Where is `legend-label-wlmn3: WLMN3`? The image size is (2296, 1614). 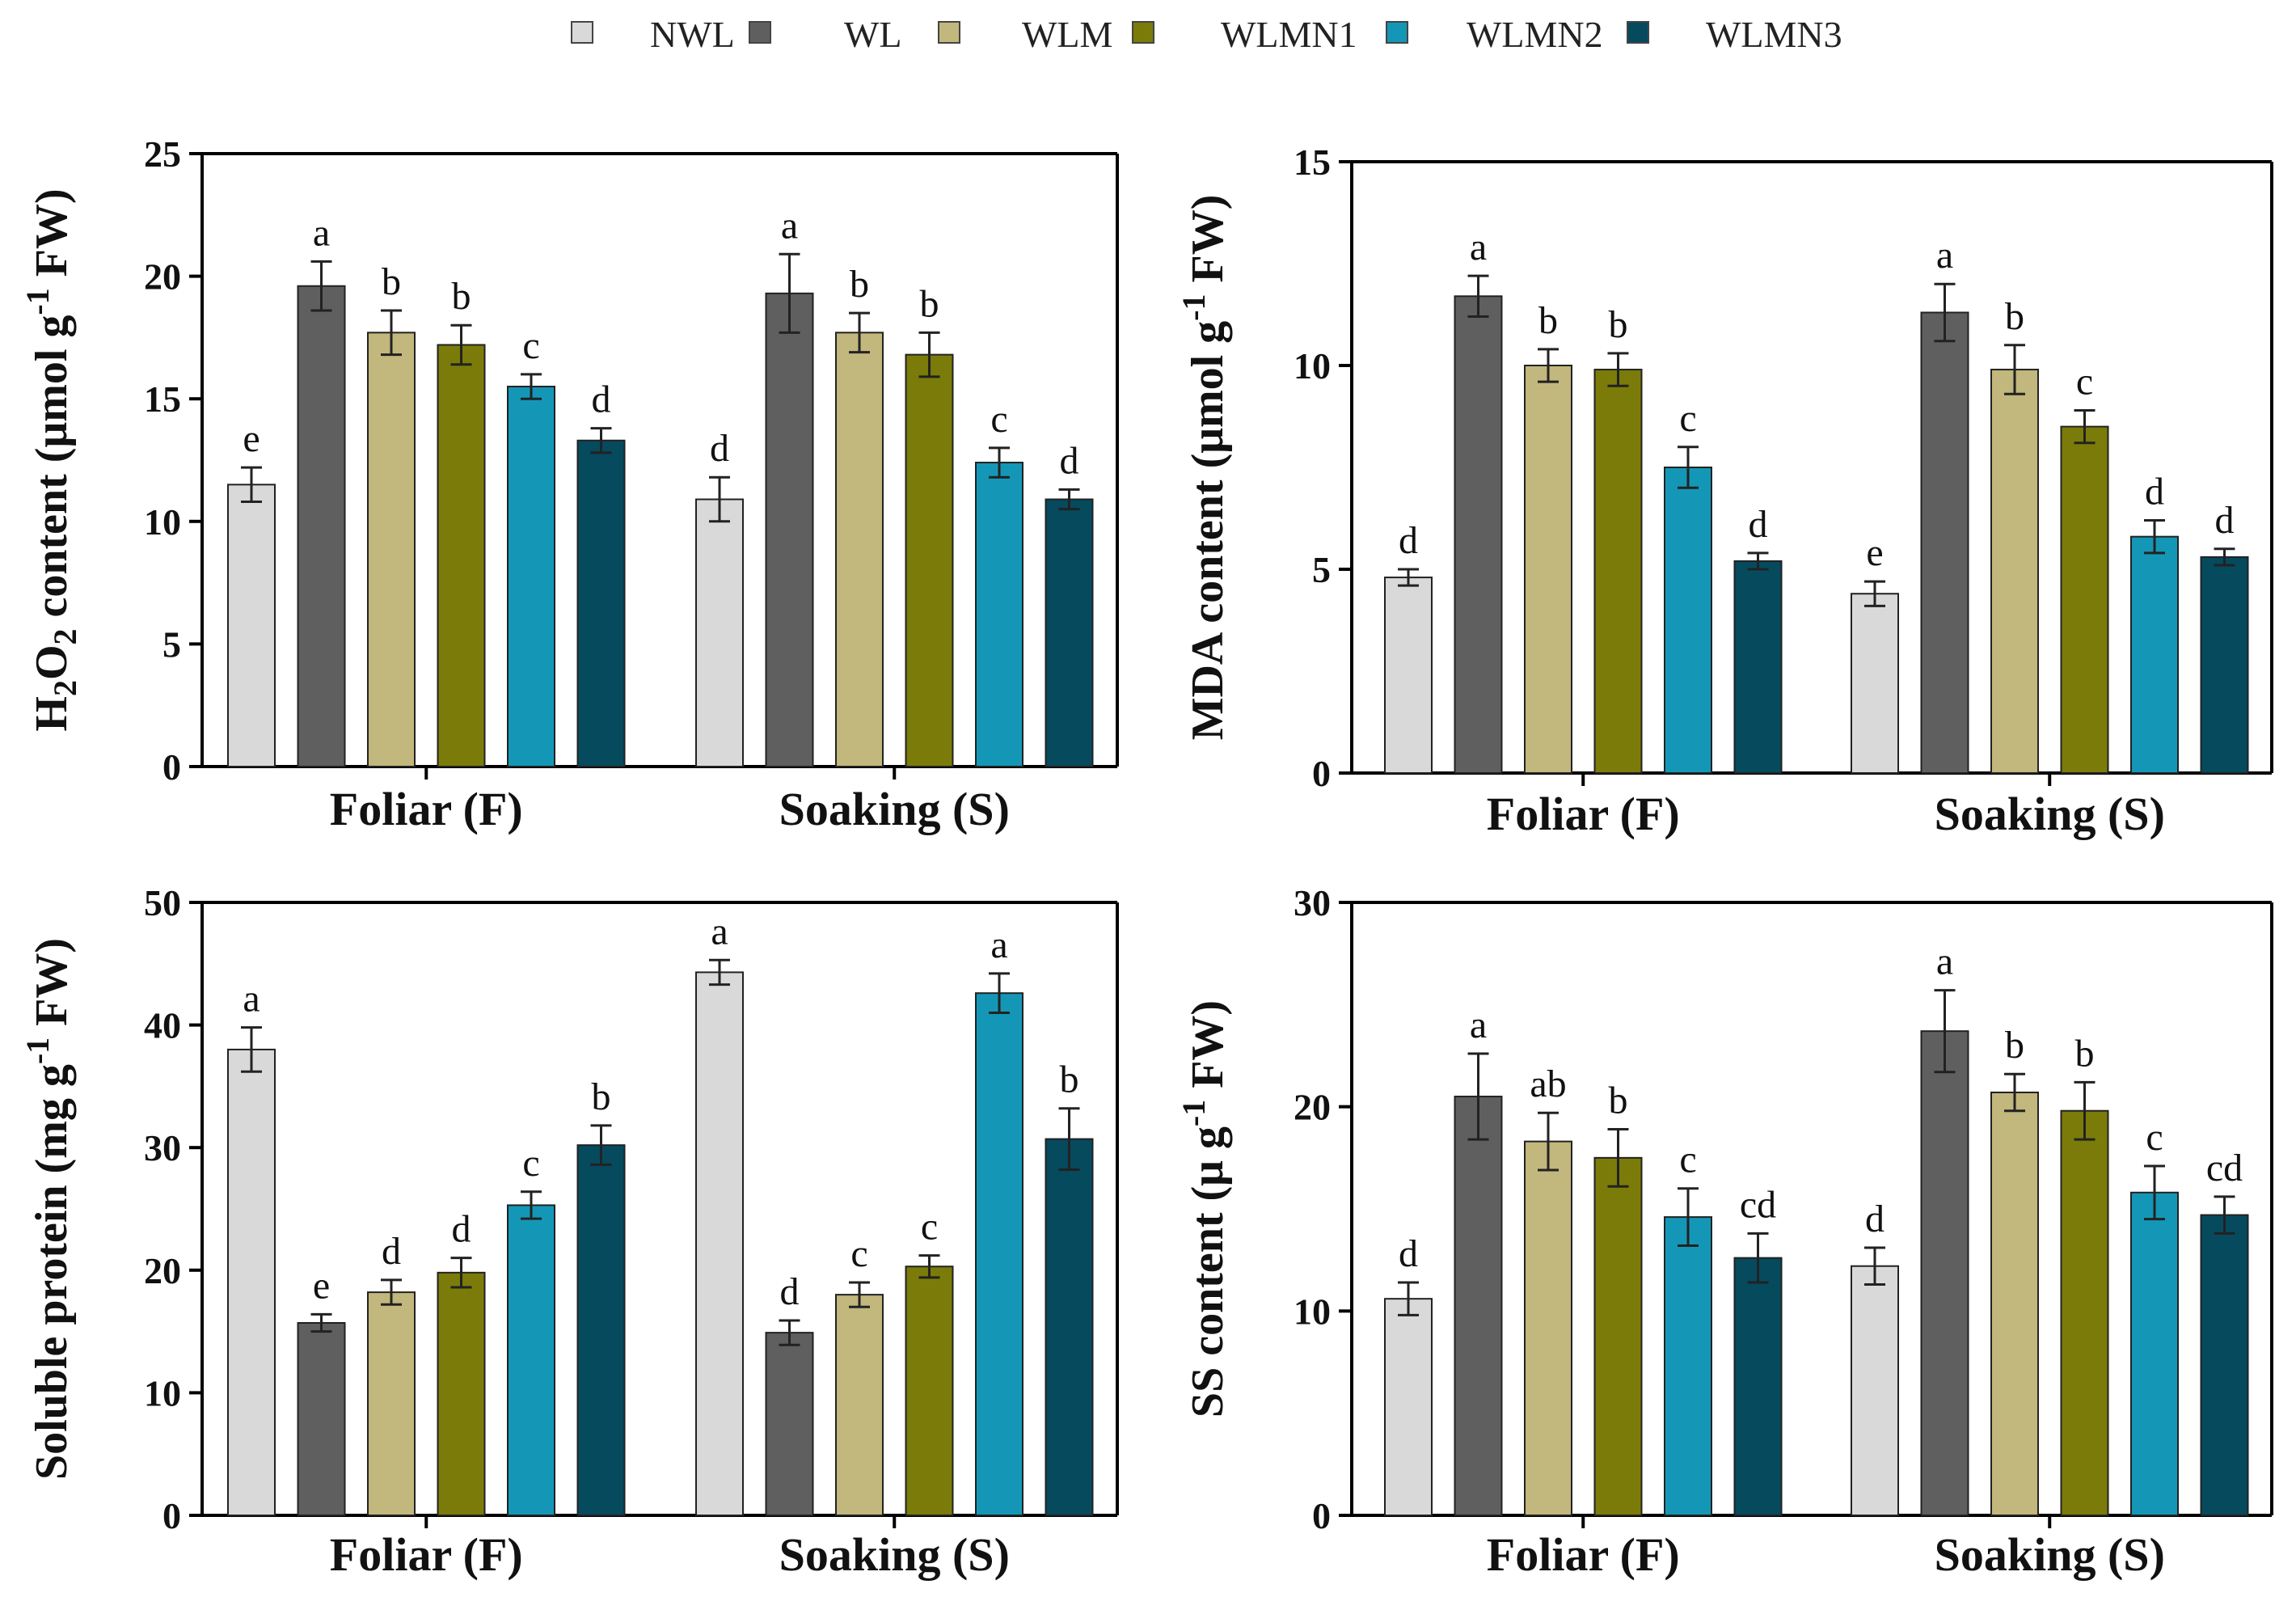 legend-label-wlmn3: WLMN3 is located at coordinates (1774, 34).